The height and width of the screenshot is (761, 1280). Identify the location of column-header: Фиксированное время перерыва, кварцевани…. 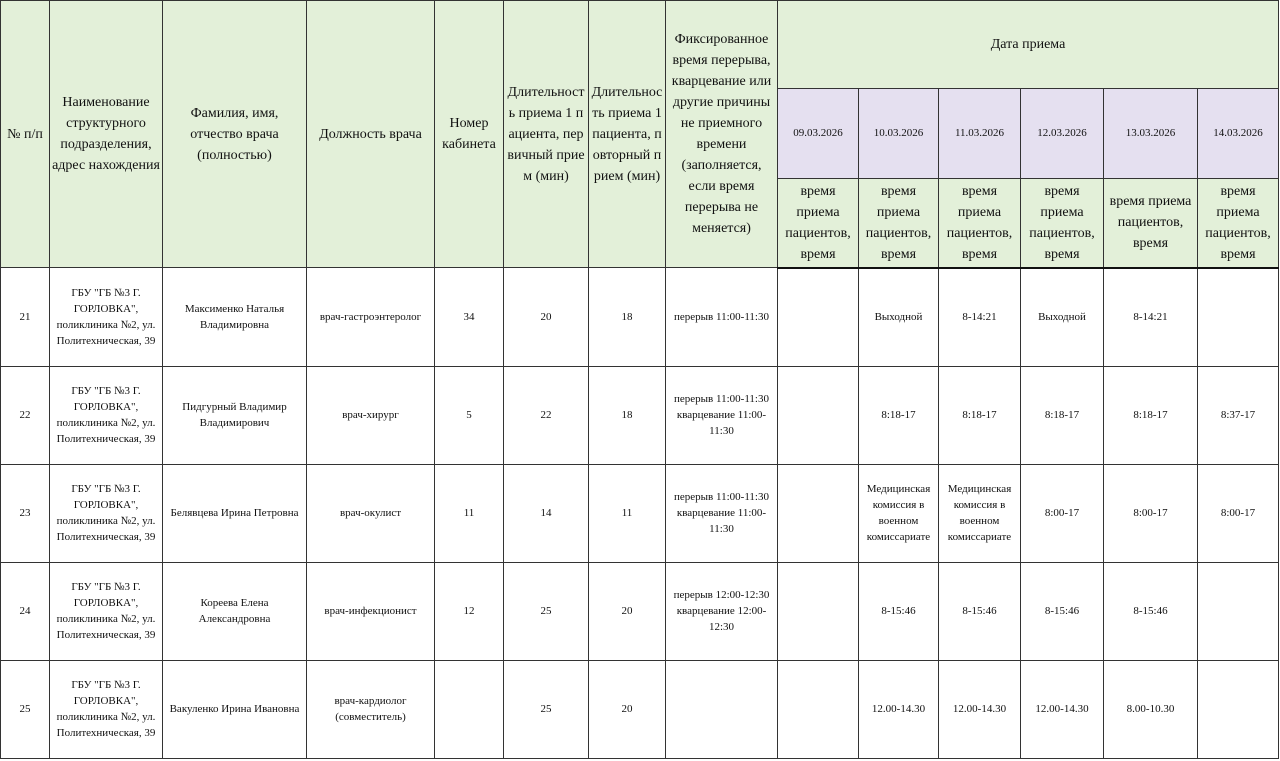
(721, 134).